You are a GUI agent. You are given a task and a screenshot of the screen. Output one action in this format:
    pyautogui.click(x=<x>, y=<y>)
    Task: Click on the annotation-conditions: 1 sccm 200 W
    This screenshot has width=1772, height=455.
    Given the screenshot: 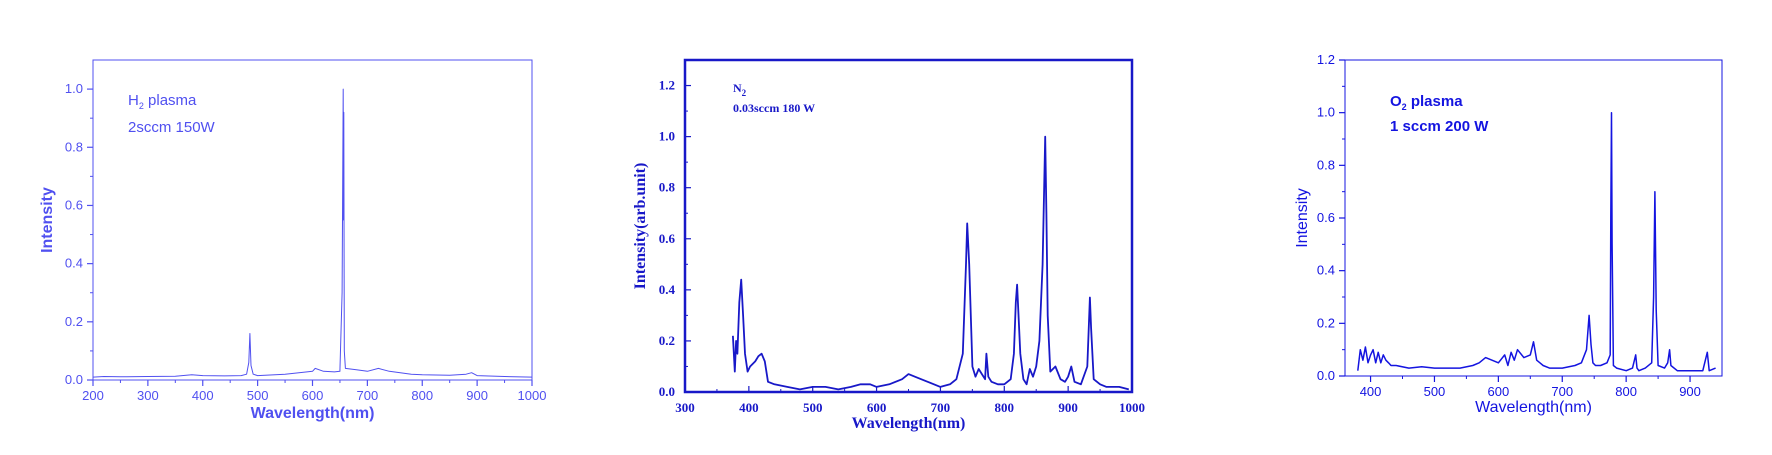 What is the action you would take?
    pyautogui.click(x=1439, y=126)
    